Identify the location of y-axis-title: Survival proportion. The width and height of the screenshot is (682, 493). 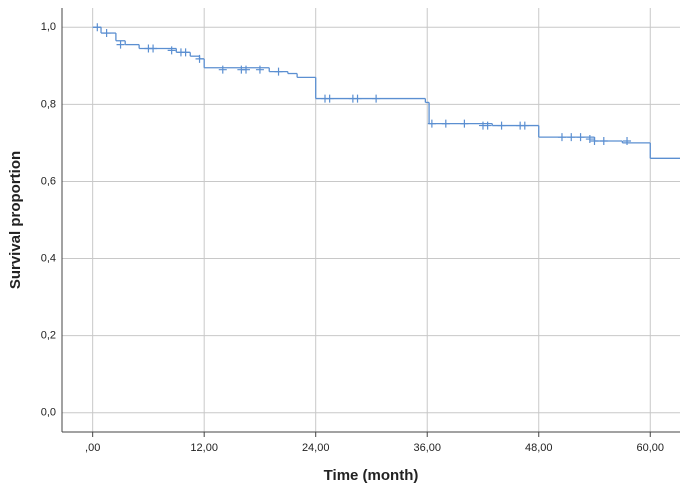
(15, 220).